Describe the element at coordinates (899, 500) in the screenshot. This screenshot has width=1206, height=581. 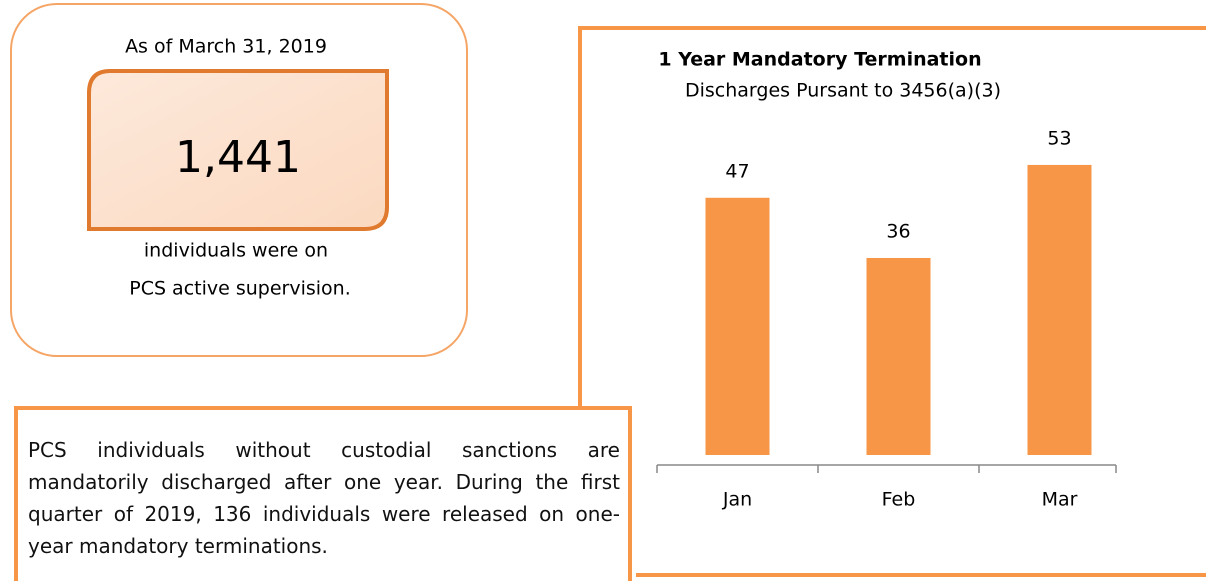
I see `x-tick-label: Feb` at that location.